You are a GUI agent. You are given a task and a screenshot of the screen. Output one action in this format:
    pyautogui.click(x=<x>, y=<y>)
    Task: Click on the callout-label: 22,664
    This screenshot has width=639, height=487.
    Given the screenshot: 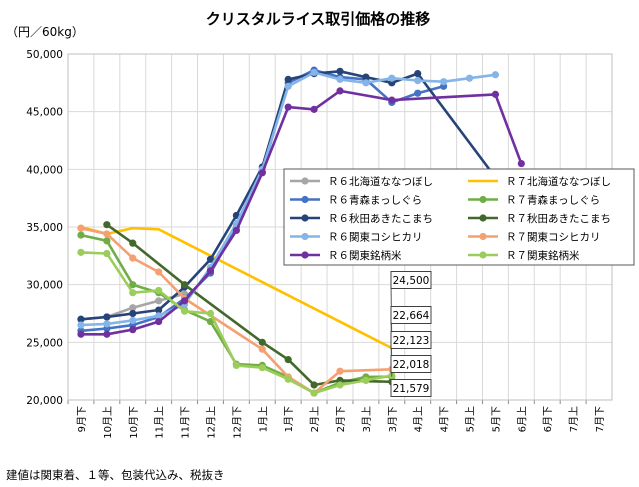 What is the action you would take?
    pyautogui.click(x=411, y=316)
    